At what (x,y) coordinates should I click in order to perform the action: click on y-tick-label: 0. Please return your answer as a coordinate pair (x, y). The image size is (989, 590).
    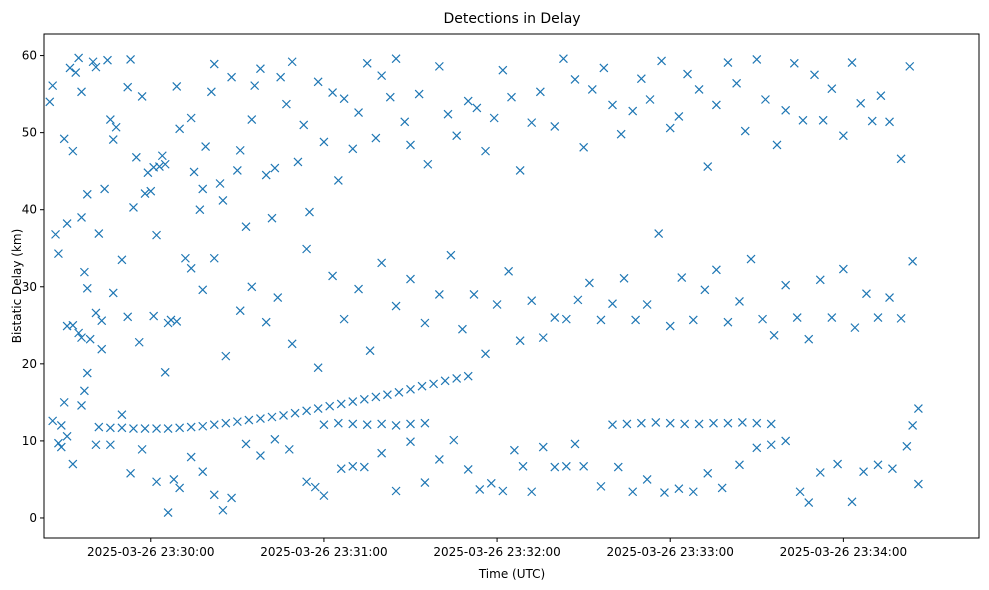
    Looking at the image, I should click on (33, 518).